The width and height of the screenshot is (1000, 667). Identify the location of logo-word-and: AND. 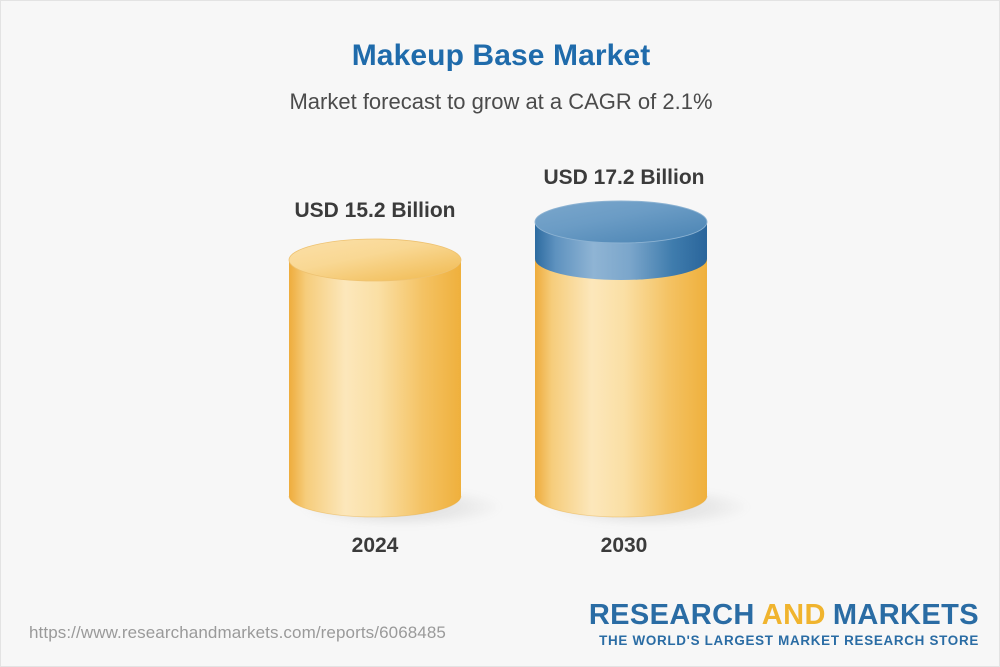
(793, 615).